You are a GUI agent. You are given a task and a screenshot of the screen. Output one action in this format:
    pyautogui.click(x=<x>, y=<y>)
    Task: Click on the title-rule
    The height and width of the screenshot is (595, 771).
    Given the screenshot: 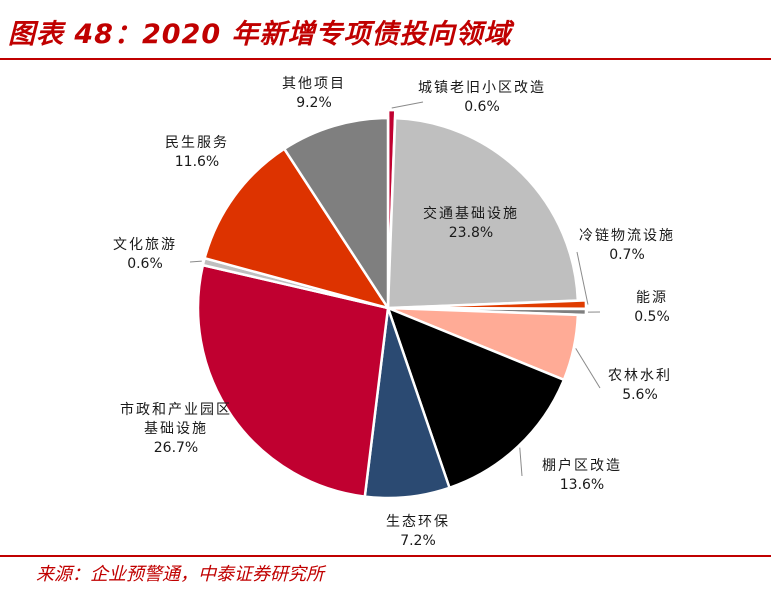 What is the action you would take?
    pyautogui.click(x=385, y=59)
    